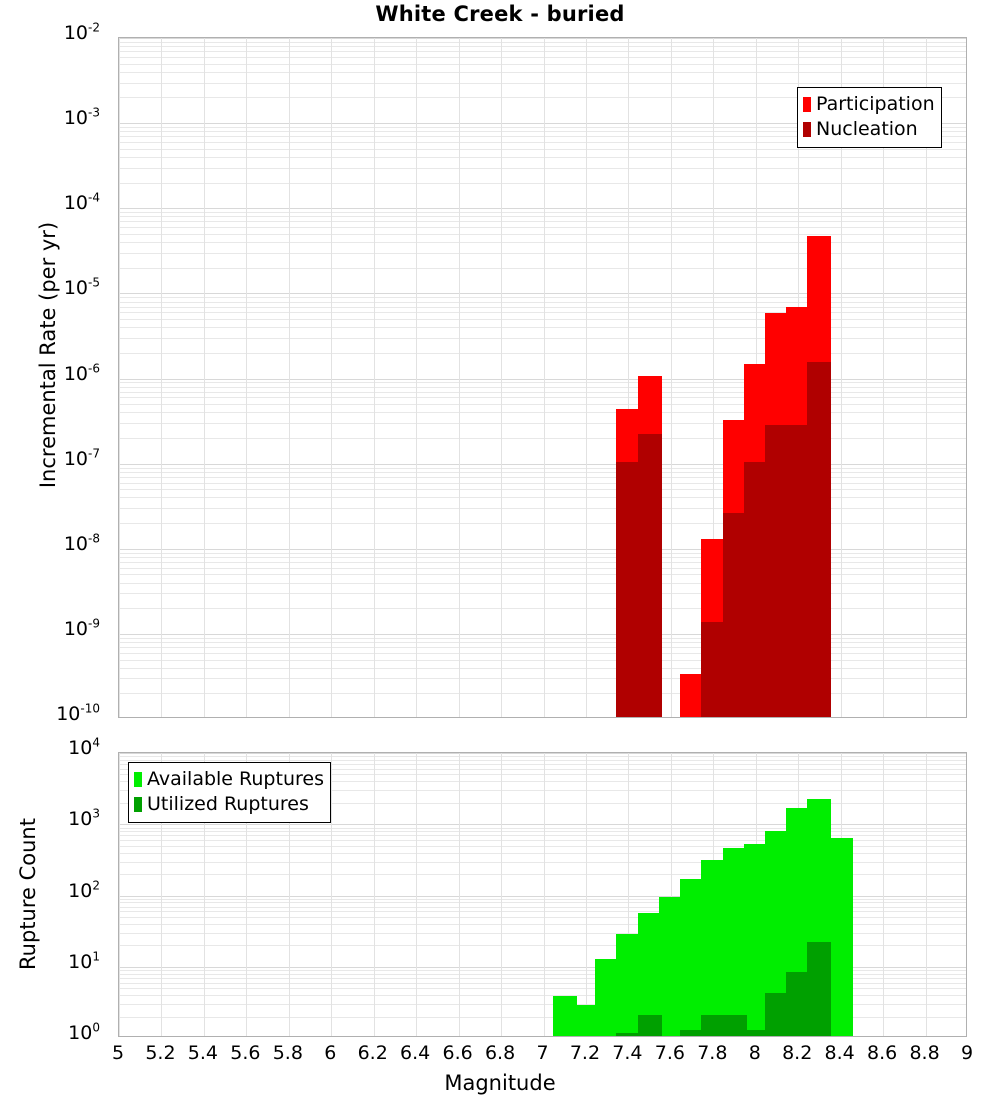 The image size is (1000, 1100). I want to click on x-tick-label: 8.8, so click(924, 1053).